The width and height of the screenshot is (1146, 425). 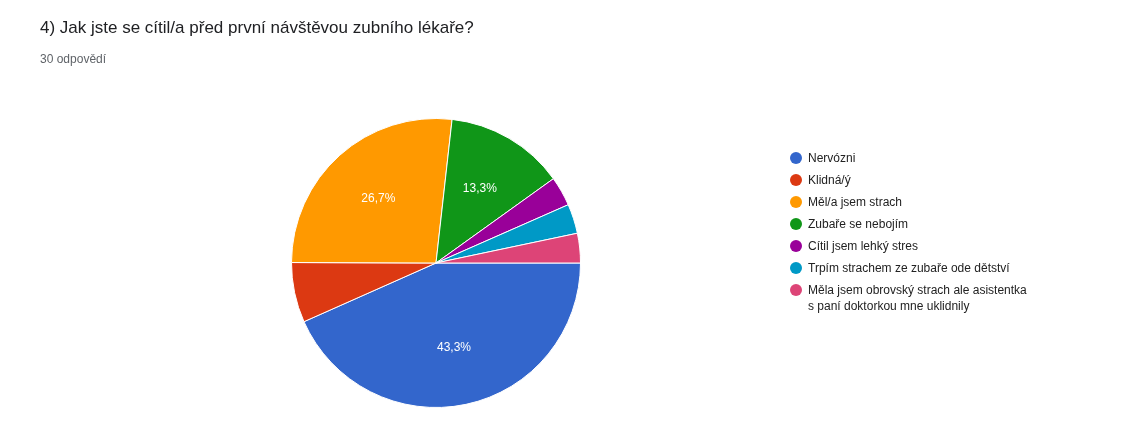 I want to click on legend-label: Zubaře se nebojím, so click(x=859, y=224).